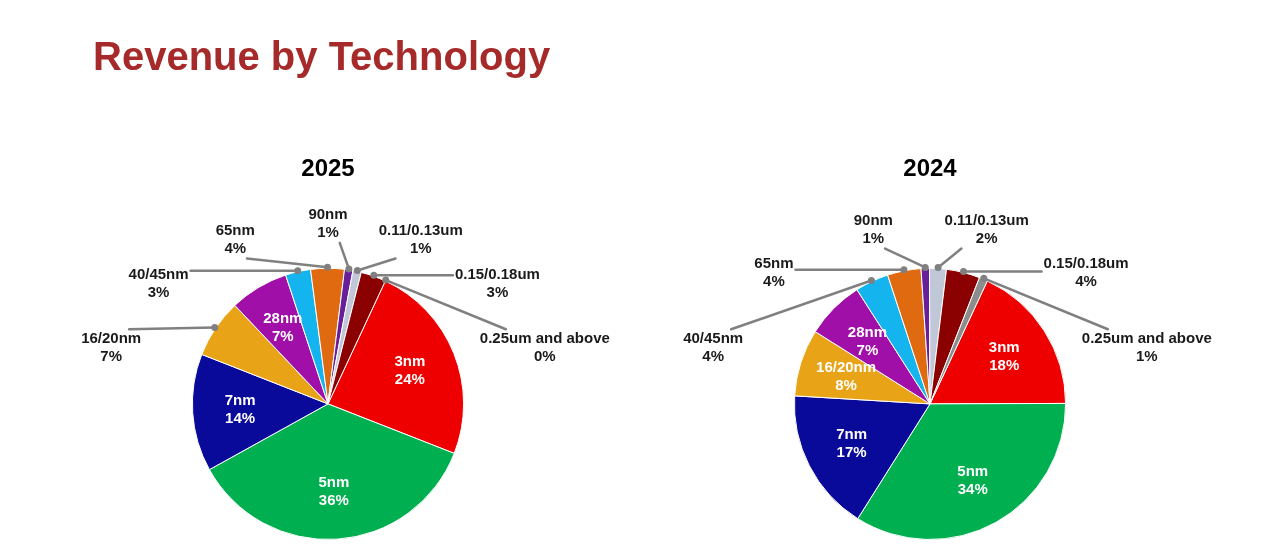  Describe the element at coordinates (1004, 364) in the screenshot. I see `data-label: 18%` at that location.